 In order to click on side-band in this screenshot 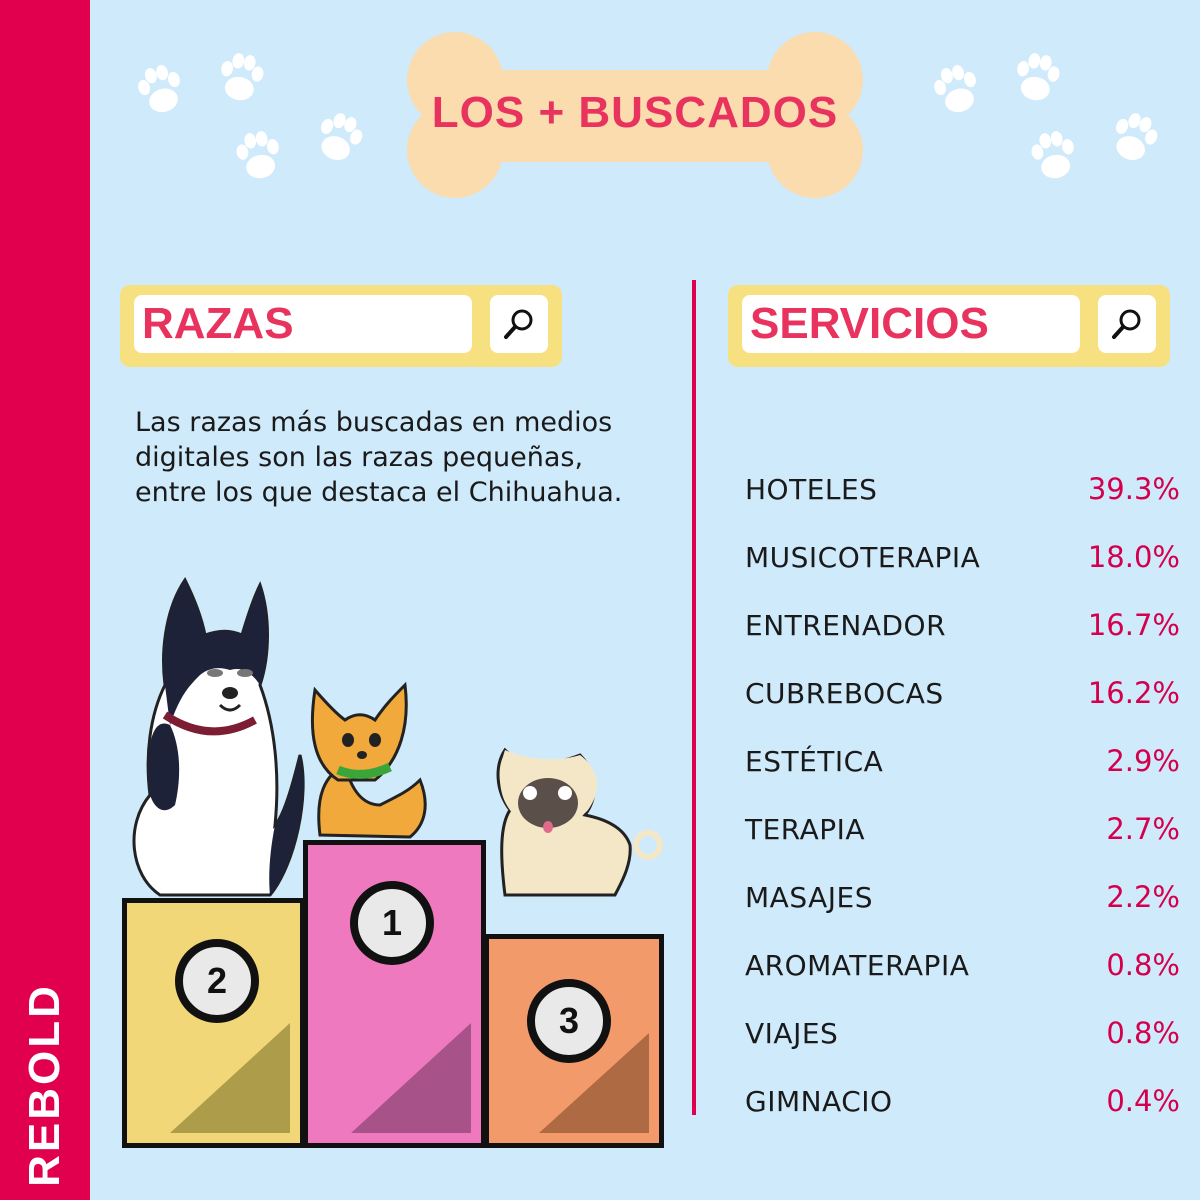, I will do `click(45, 600)`.